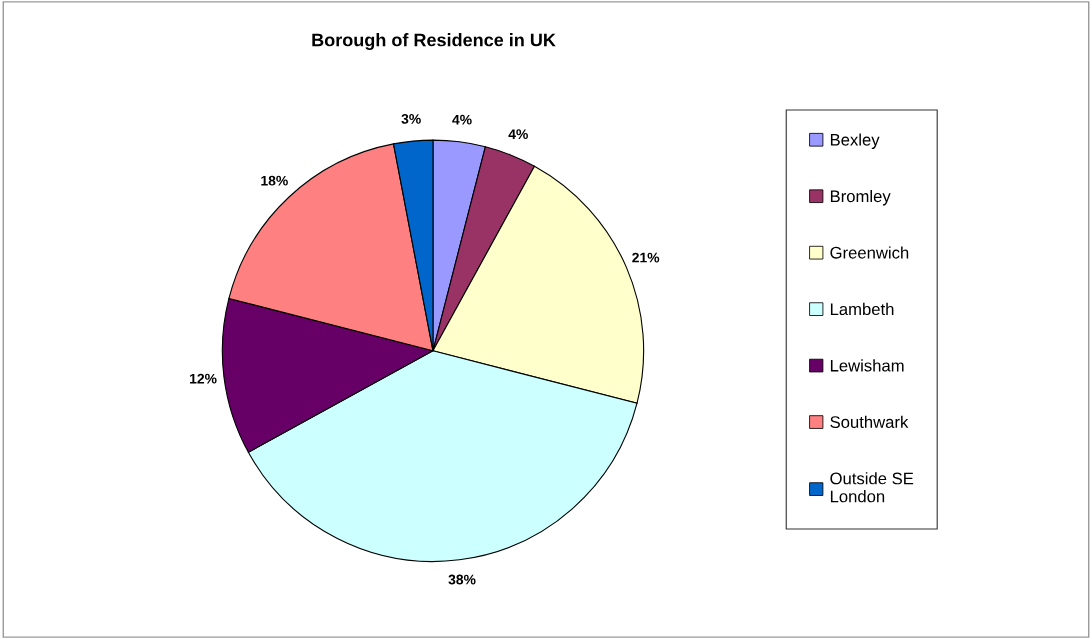 This screenshot has width=1092, height=639. What do you see at coordinates (862, 309) in the screenshot?
I see `legend-label: Lambeth` at bounding box center [862, 309].